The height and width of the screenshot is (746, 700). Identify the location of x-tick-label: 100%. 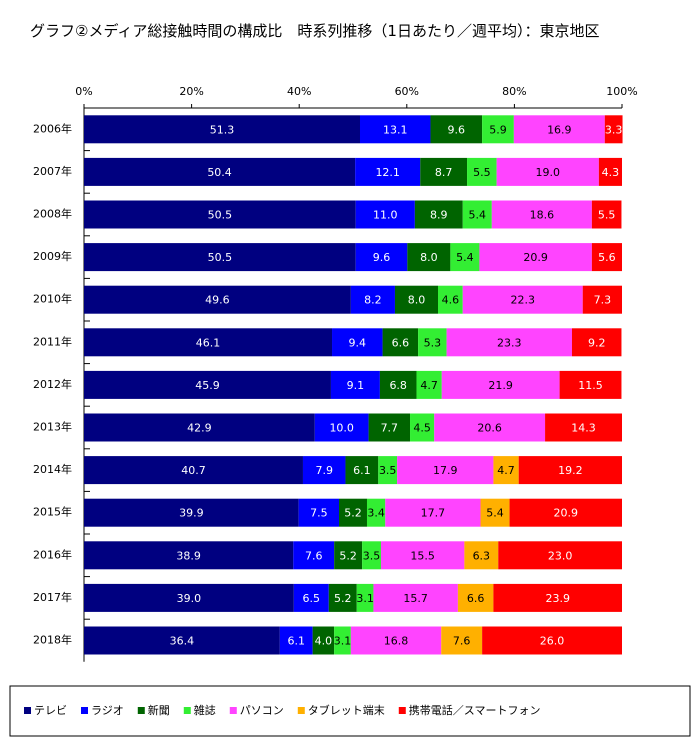
(621, 91).